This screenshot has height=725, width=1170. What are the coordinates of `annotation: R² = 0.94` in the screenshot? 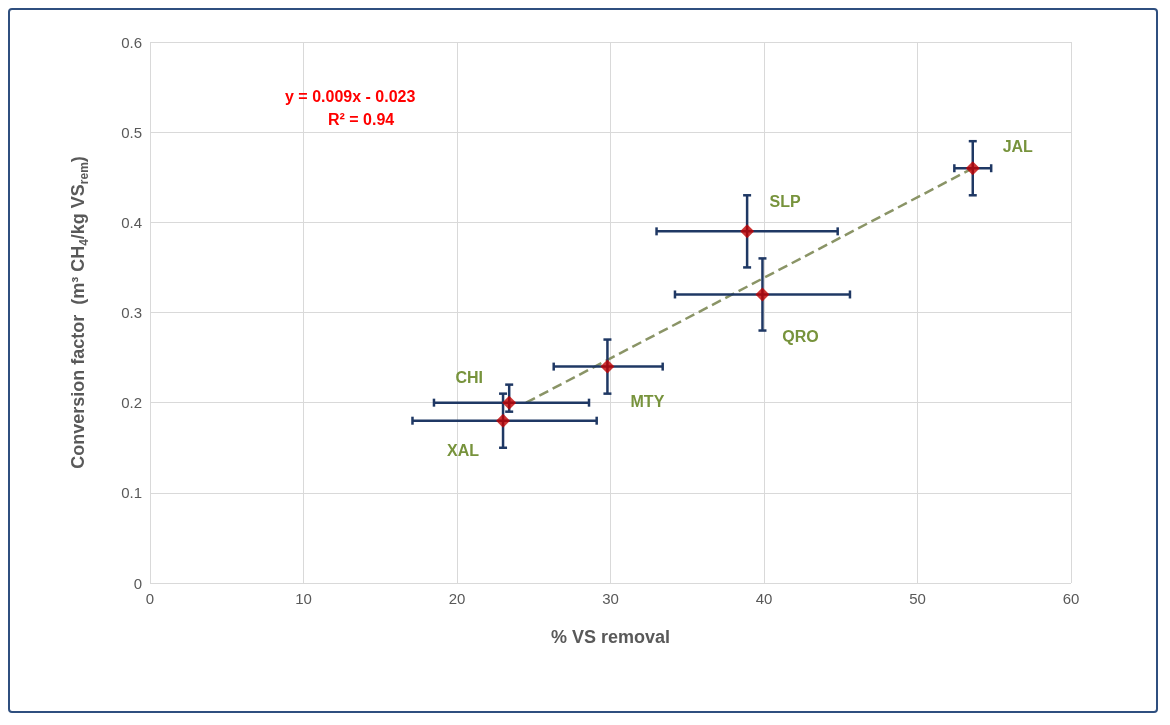 It's located at (361, 119).